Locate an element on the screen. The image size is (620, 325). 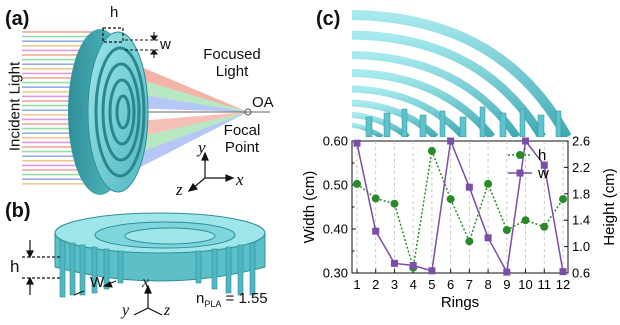
cut-section-teeth is located at coordinates (157, 269).